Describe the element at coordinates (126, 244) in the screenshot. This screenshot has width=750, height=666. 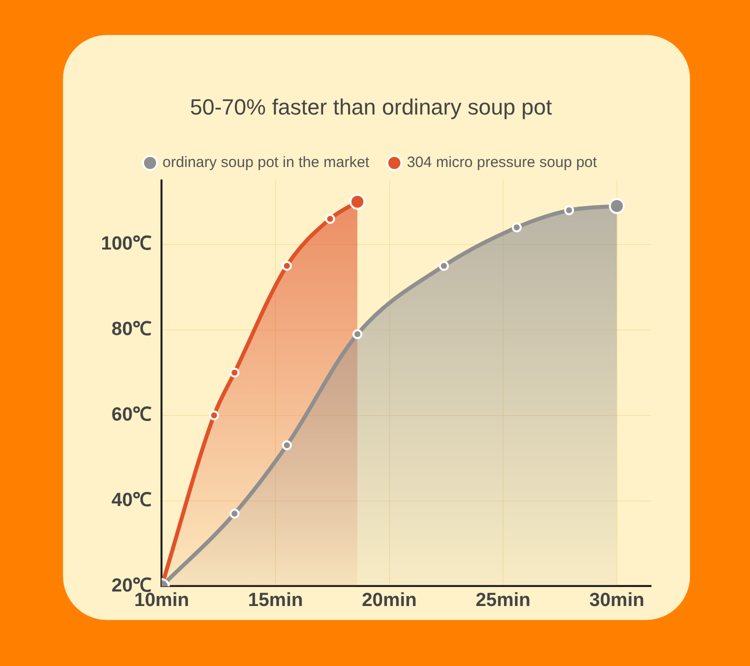
I see `y-tick-label: 100℃` at that location.